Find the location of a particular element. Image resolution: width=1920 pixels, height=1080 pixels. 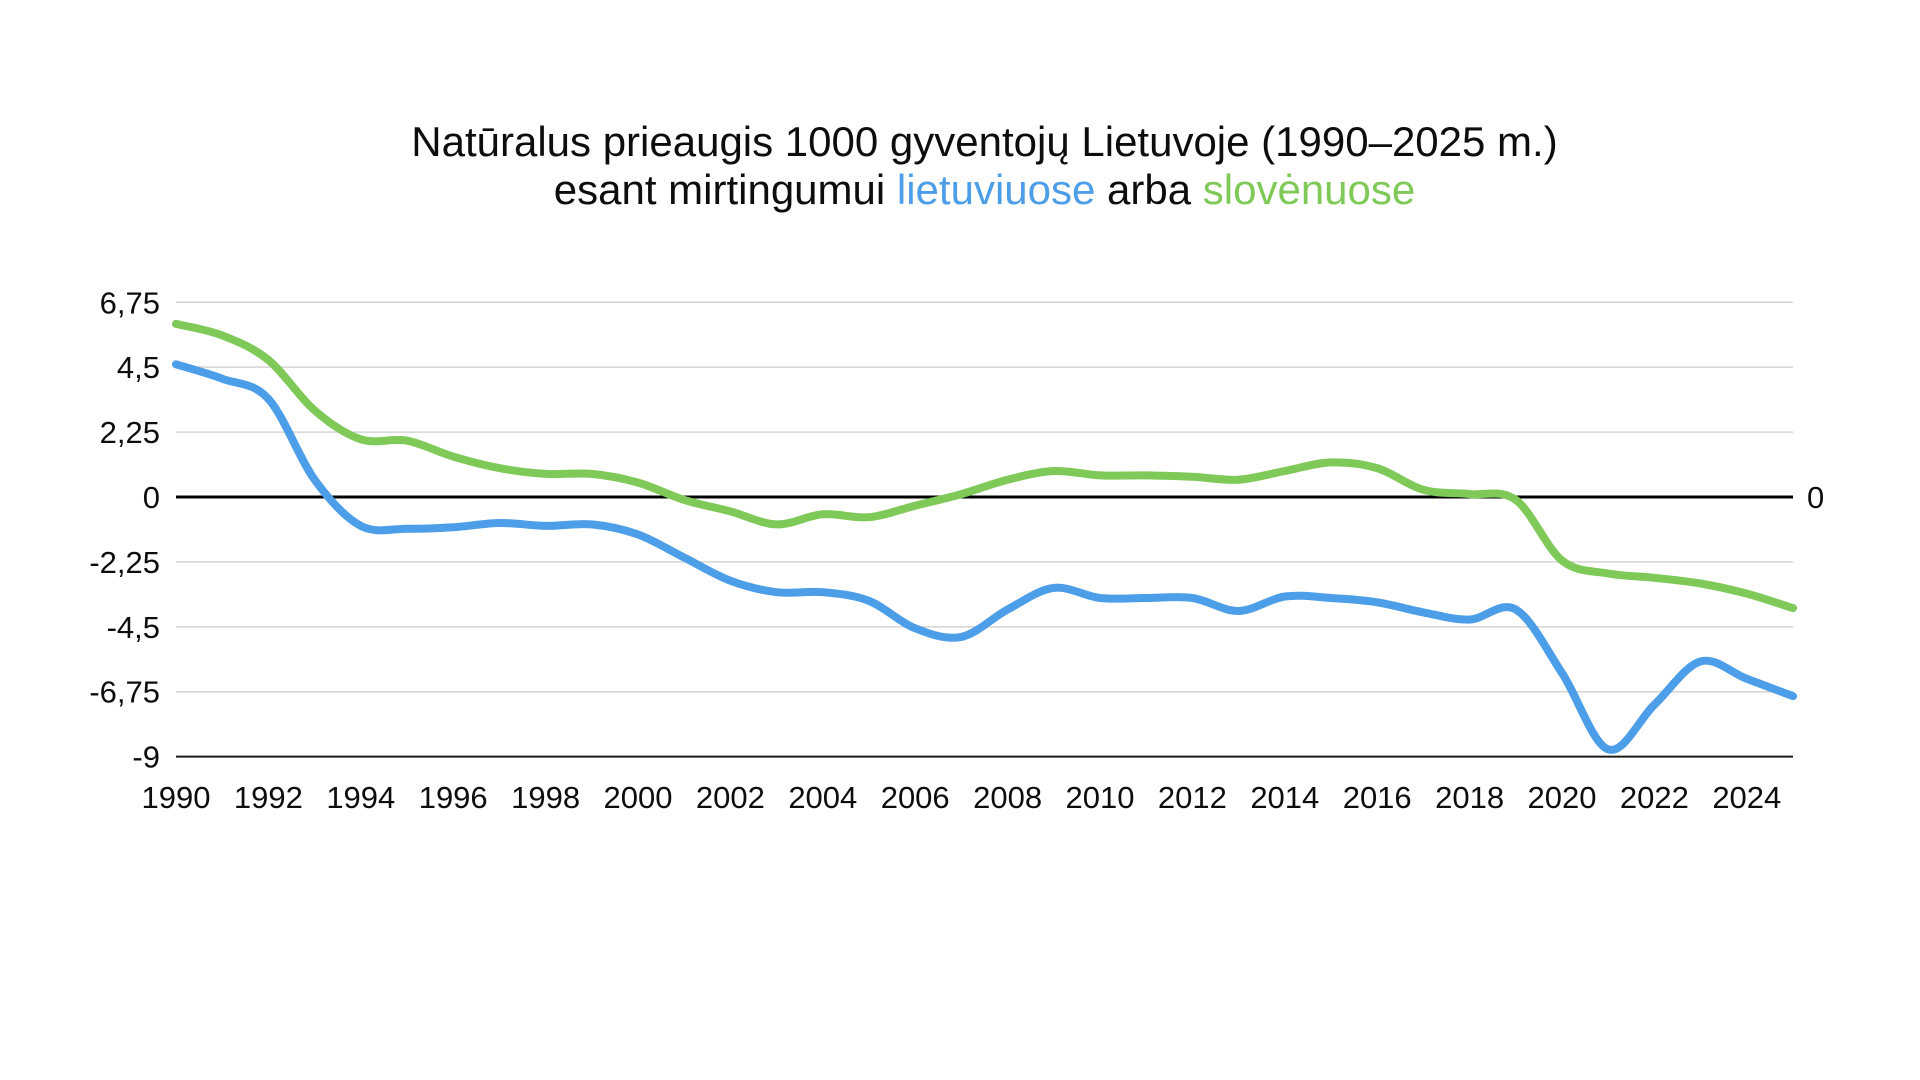

y-axis-label: 2,25 is located at coordinates (130, 432).